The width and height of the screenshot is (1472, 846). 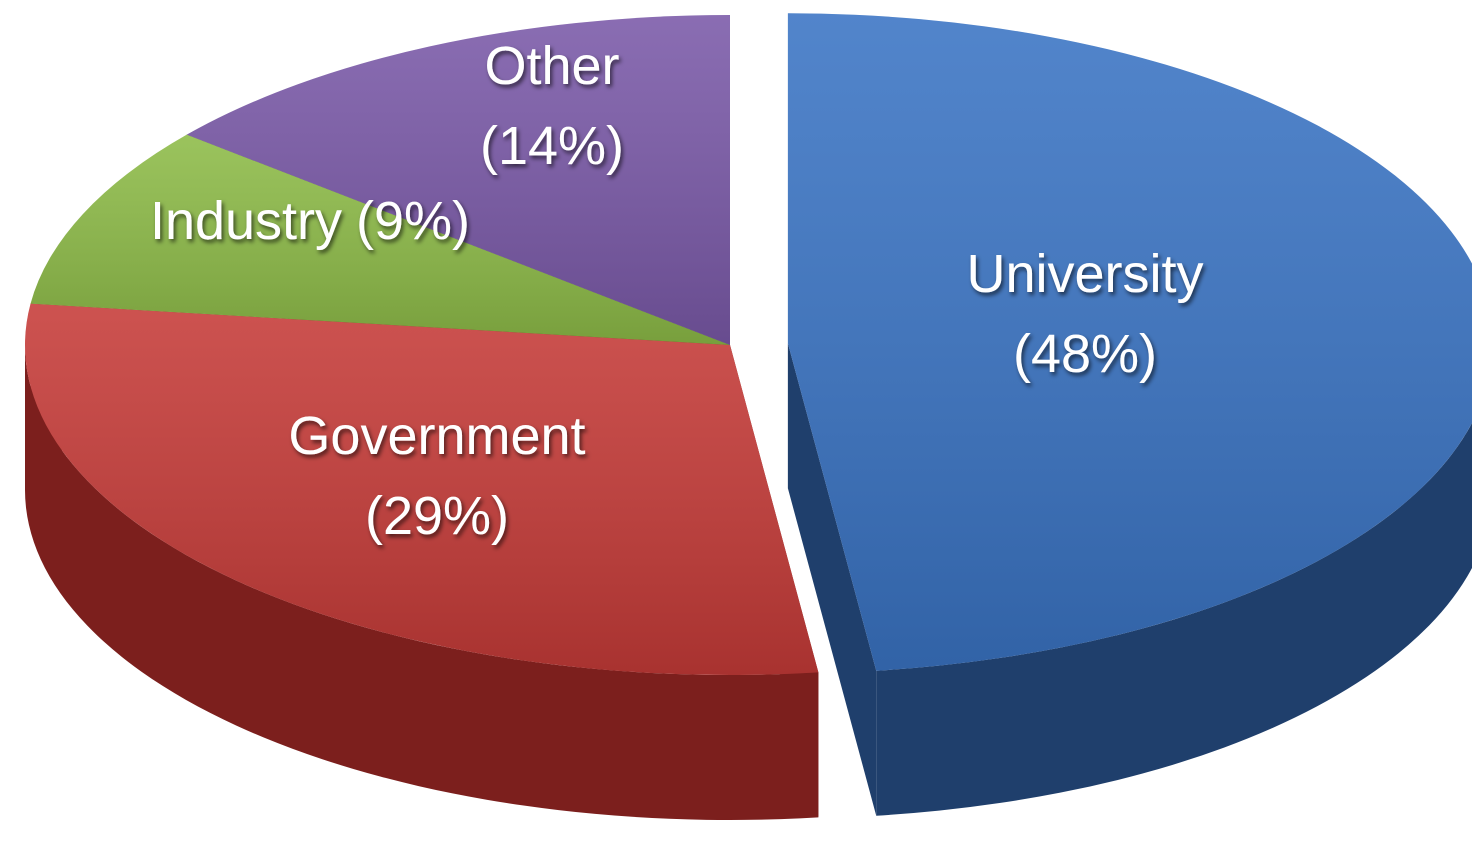 What do you see at coordinates (413, 221) in the screenshot?
I see `value-label: (9%)` at bounding box center [413, 221].